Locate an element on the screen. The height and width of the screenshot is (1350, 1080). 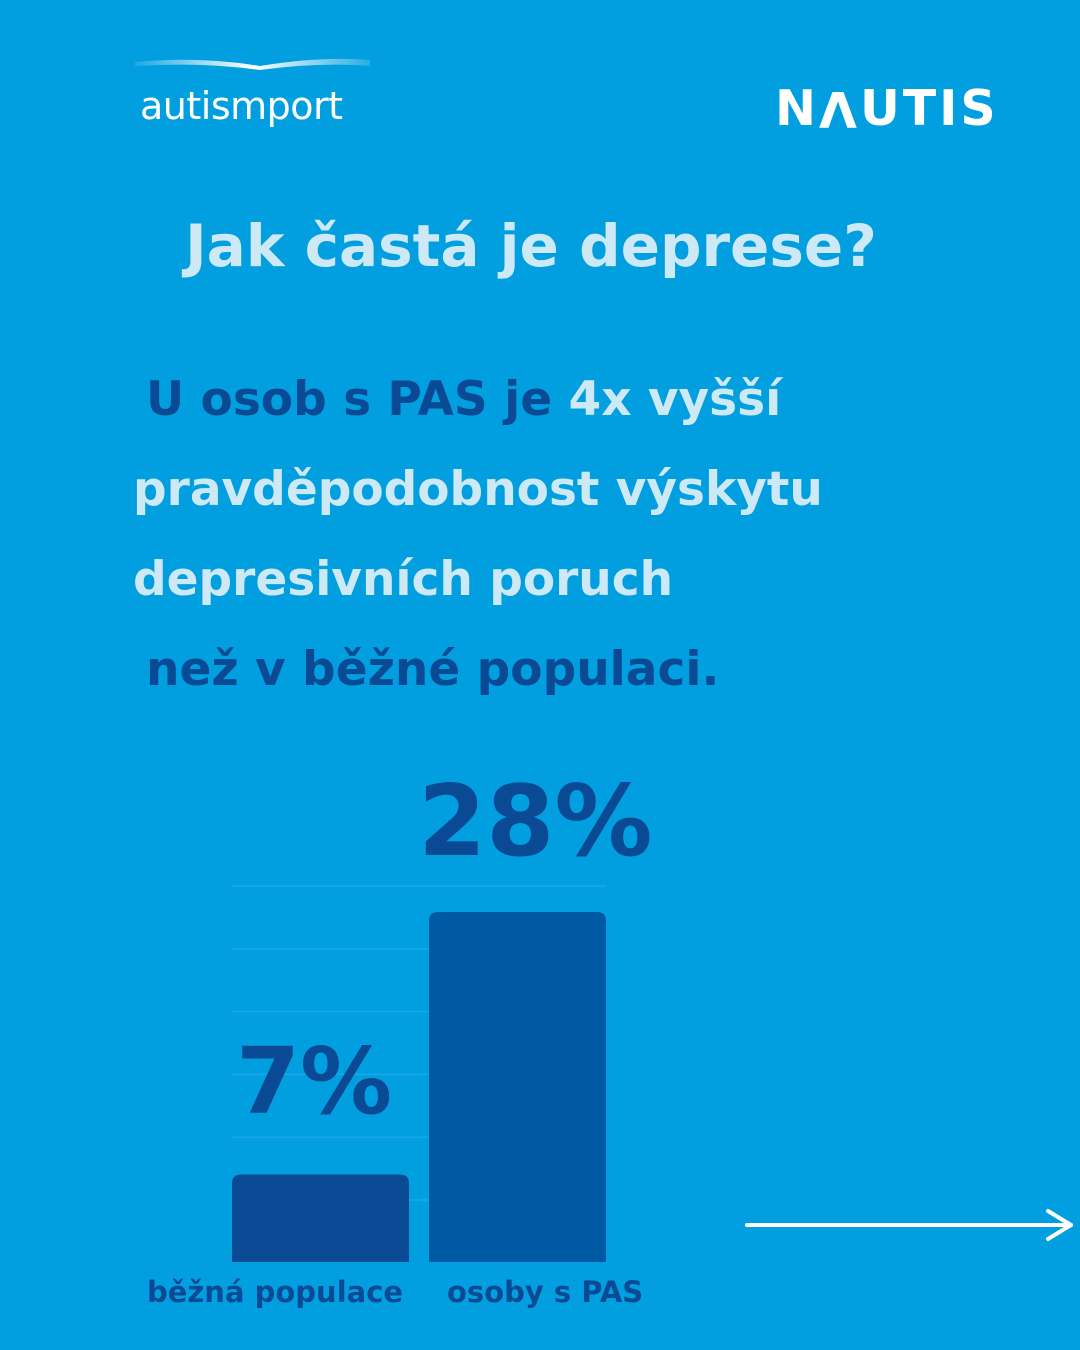
category-label-2: osoby s PAS is located at coordinates (545, 1292).